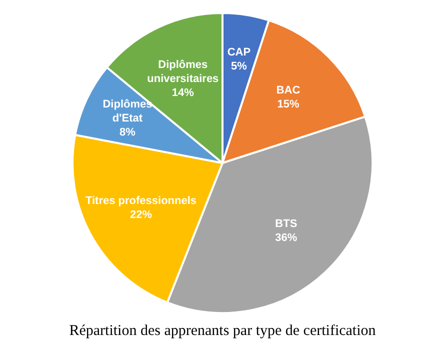 Image resolution: width=445 pixels, height=350 pixels. I want to click on data-label: 36%, so click(286, 238).